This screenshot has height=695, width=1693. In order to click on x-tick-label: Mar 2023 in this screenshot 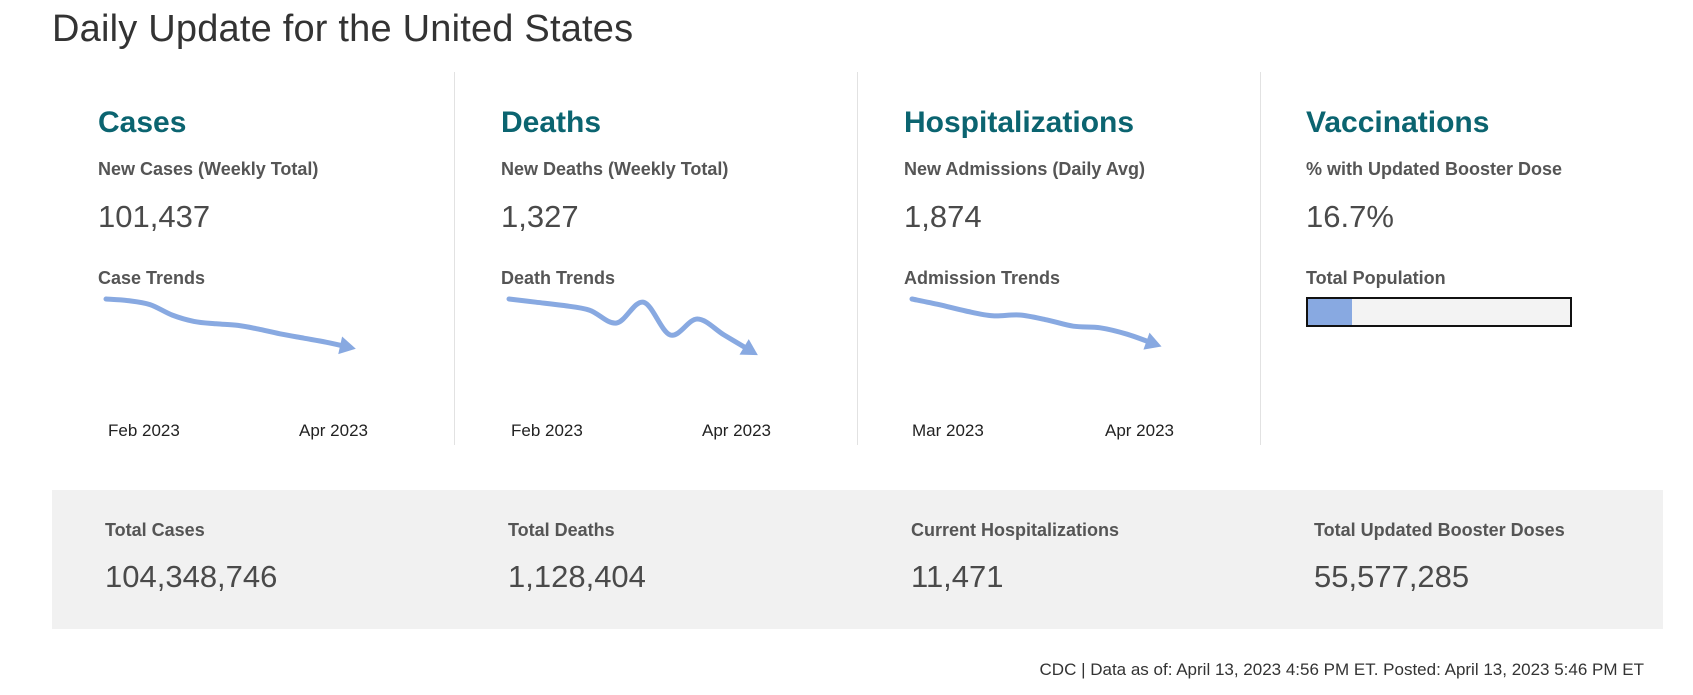, I will do `click(948, 430)`.